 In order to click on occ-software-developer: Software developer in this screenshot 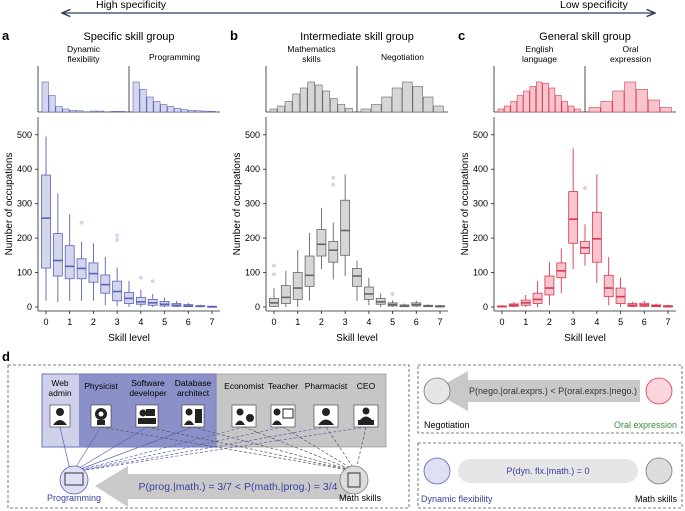, I will do `click(148, 388)`.